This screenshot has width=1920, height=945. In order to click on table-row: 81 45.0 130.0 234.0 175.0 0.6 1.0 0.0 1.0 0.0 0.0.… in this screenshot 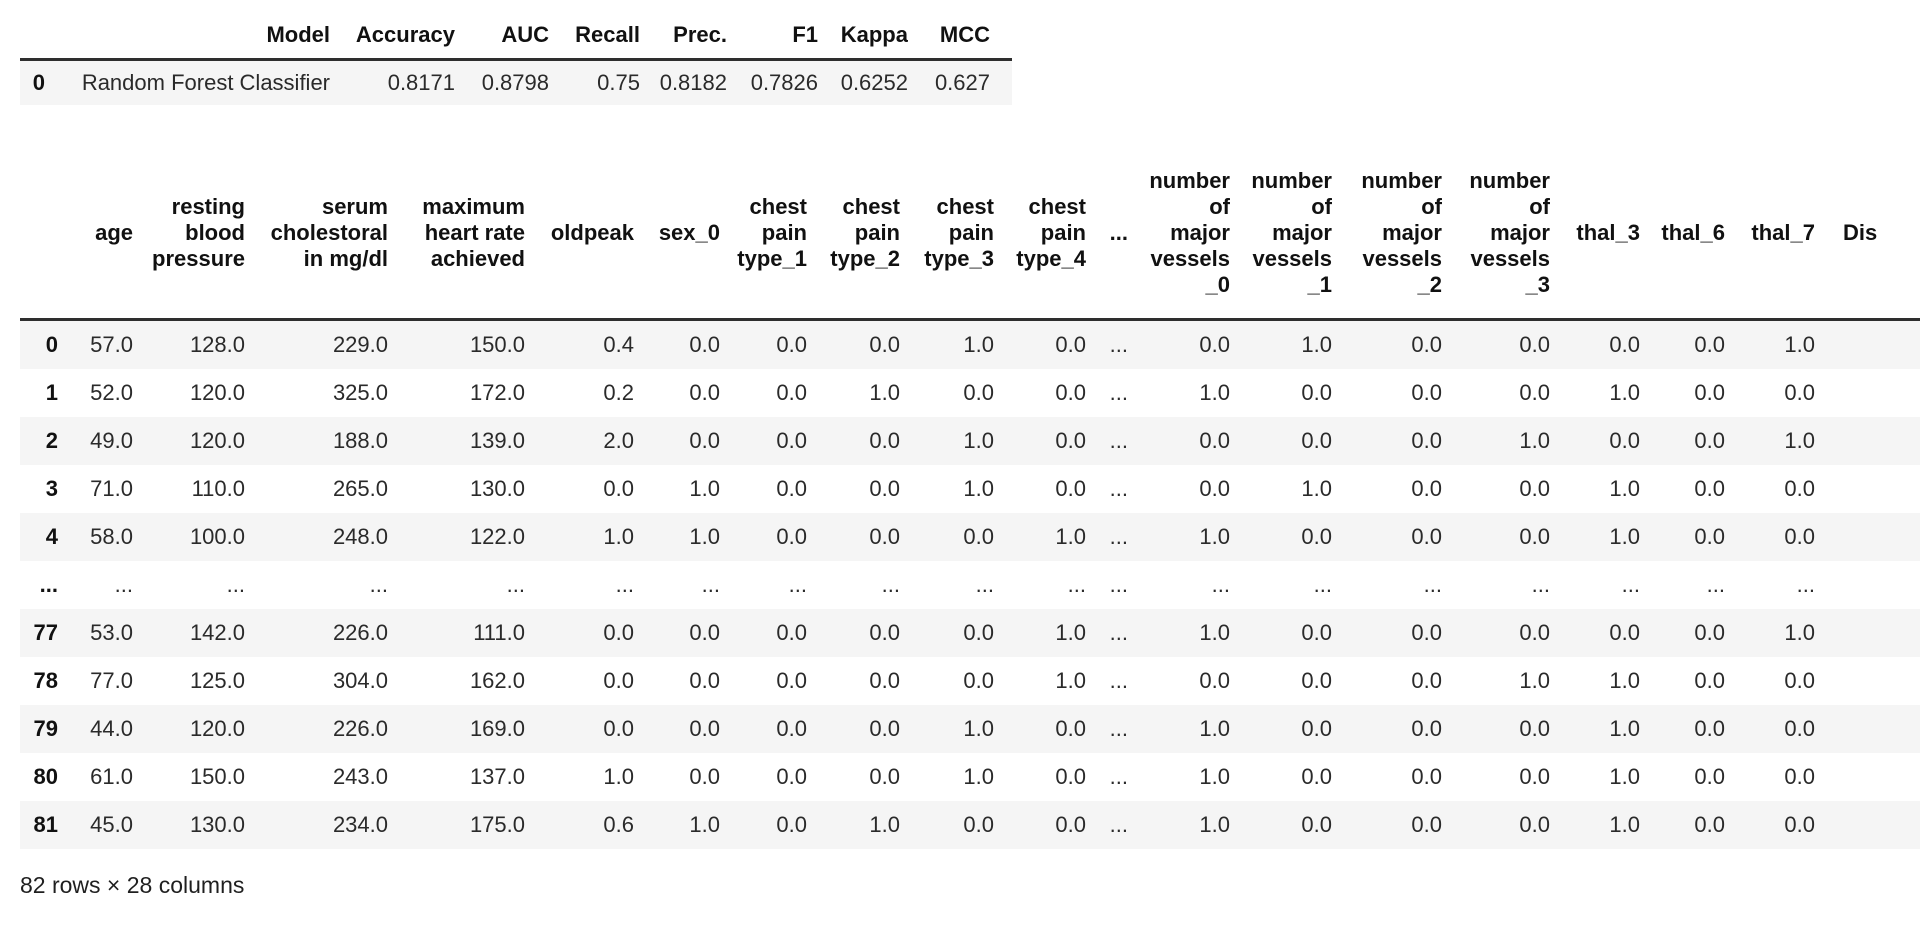, I will do `click(970, 825)`.